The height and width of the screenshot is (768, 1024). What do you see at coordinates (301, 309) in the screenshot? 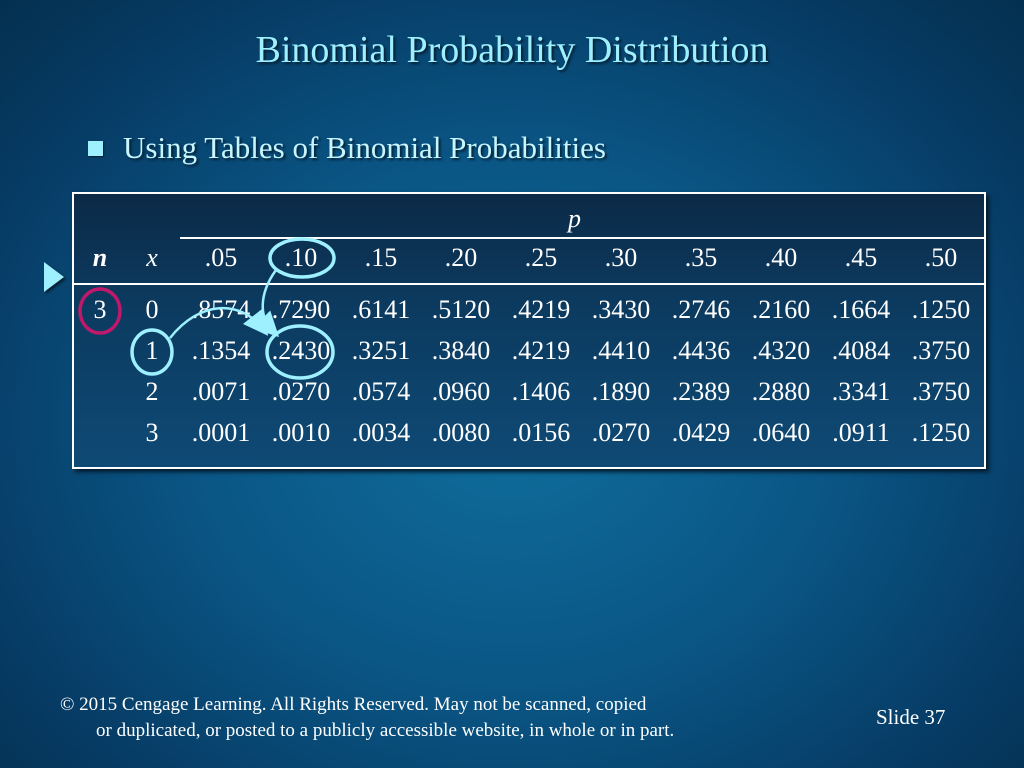
I see `probability-cell: .7290` at bounding box center [301, 309].